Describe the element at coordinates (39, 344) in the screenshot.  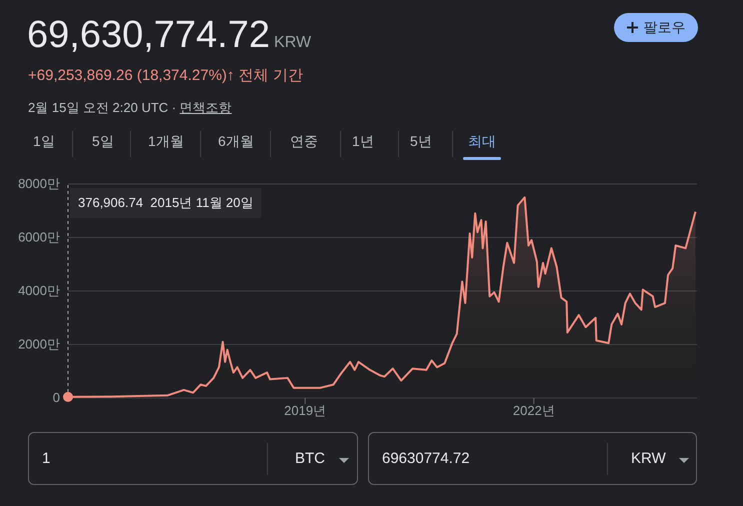
I see `y-tick-label: 2000만` at that location.